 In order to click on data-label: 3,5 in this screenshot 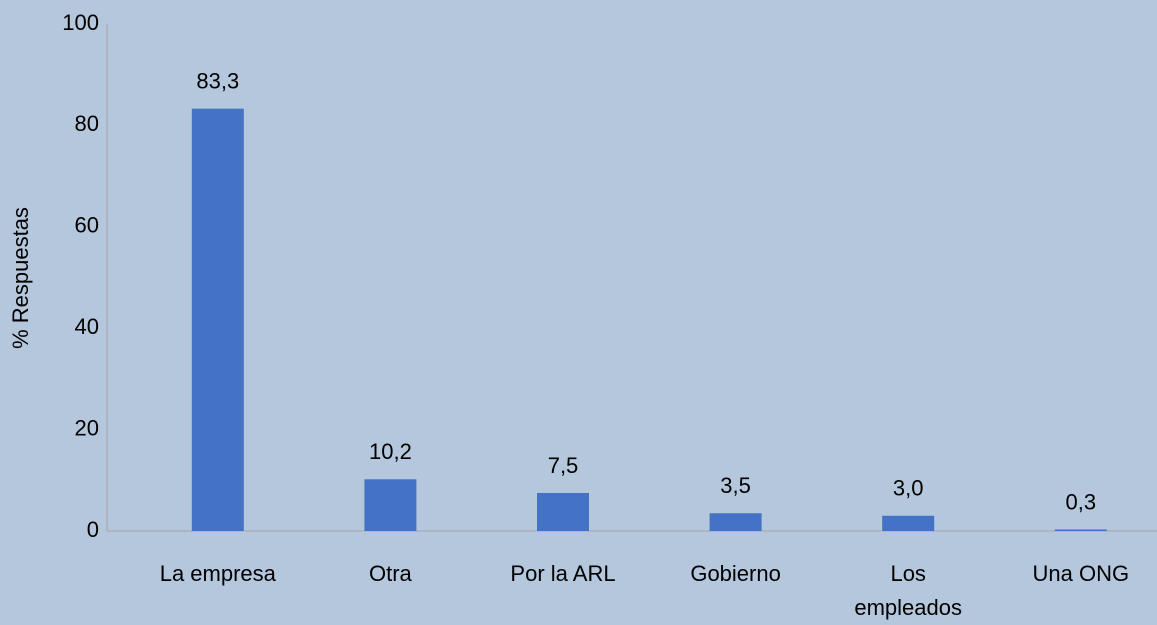, I will do `click(735, 485)`.